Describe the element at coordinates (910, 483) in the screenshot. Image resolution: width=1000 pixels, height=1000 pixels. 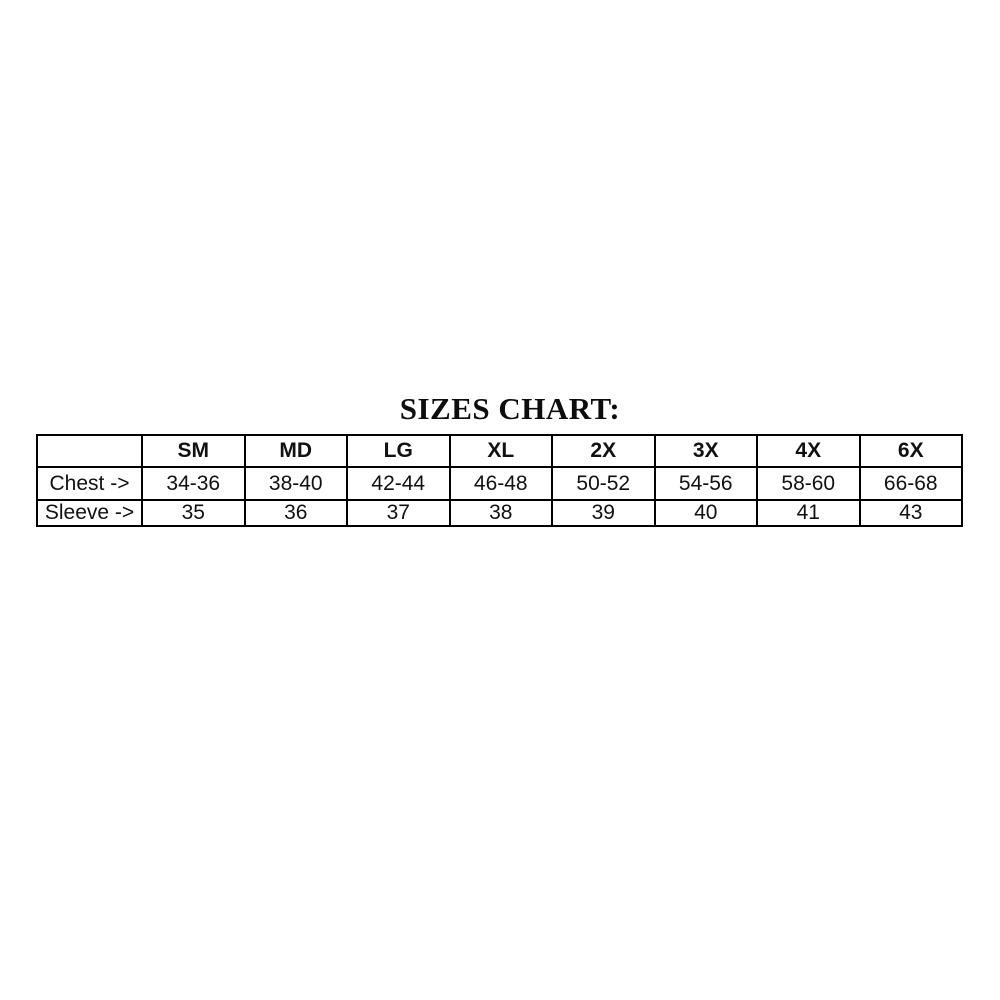
I see `chest-cell-6x: 66-68` at that location.